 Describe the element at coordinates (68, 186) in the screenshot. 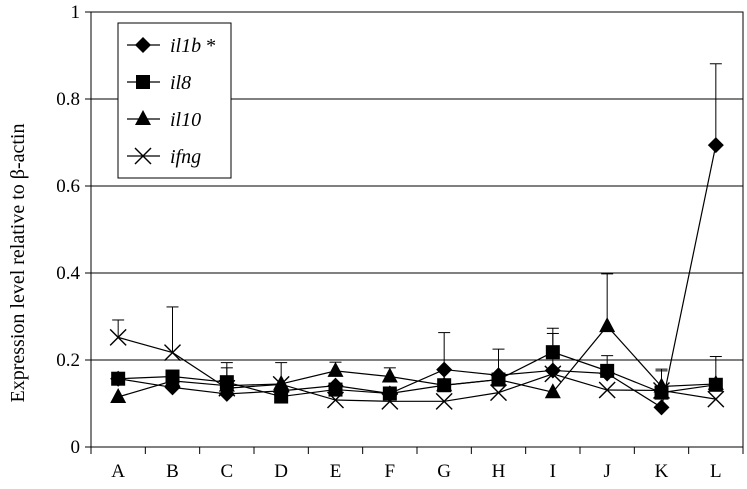

I see `y-tick-label: 0.6` at that location.